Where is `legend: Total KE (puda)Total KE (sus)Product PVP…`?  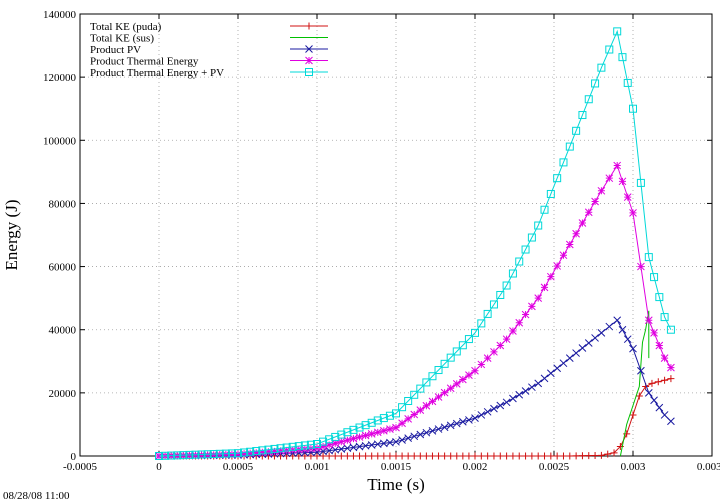 legend: Total KE (puda)Total KE (sus)Product PVP… is located at coordinates (209, 50).